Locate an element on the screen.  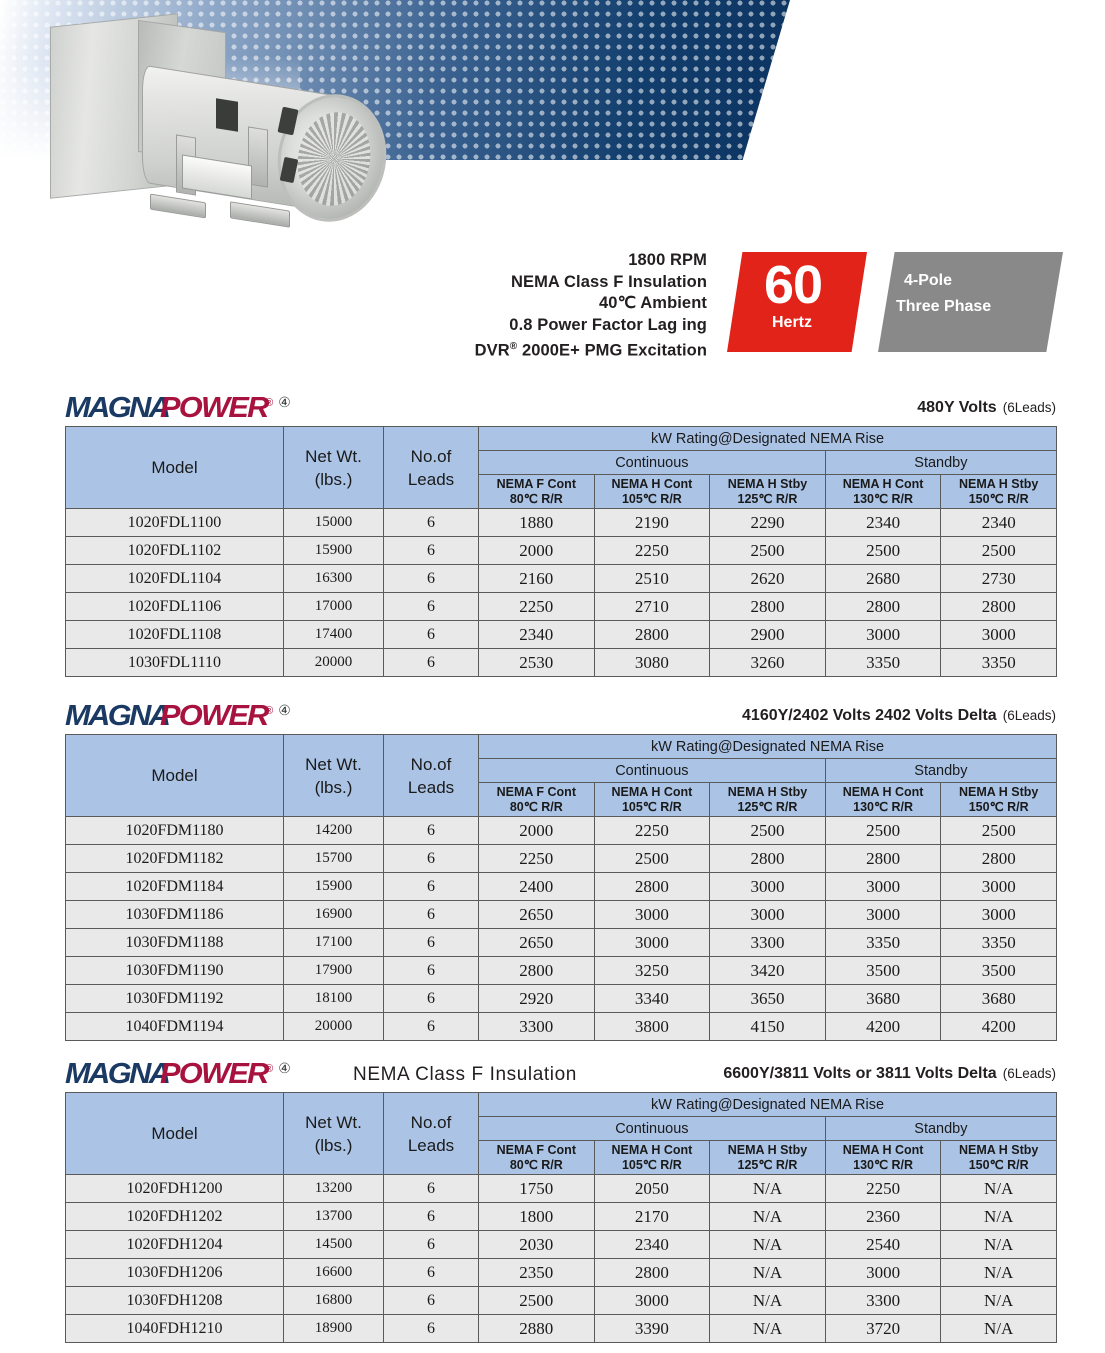
table-row: 1040FDM1194 20000 6 3300 3800 4150 4200 4200 is located at coordinates (561, 1026).